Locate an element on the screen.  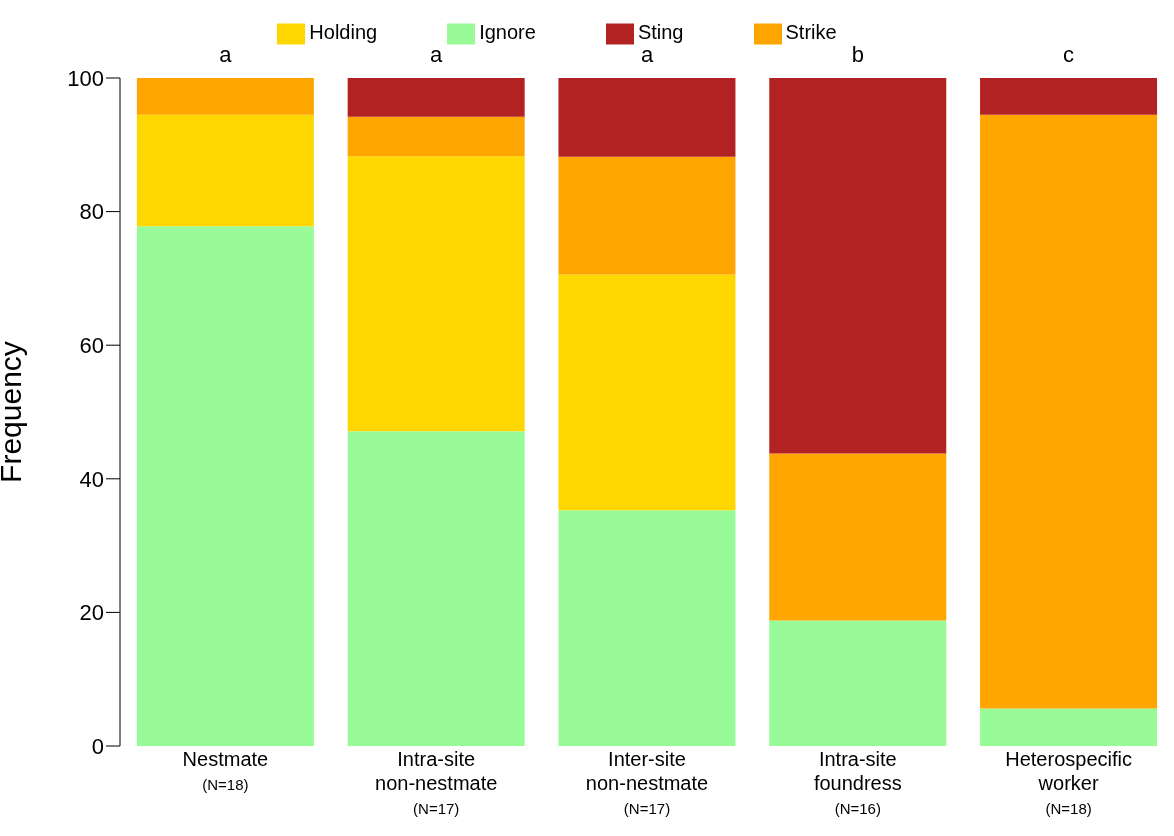
x-tick-label: Nestmate (N=18) is located at coordinates (225, 770).